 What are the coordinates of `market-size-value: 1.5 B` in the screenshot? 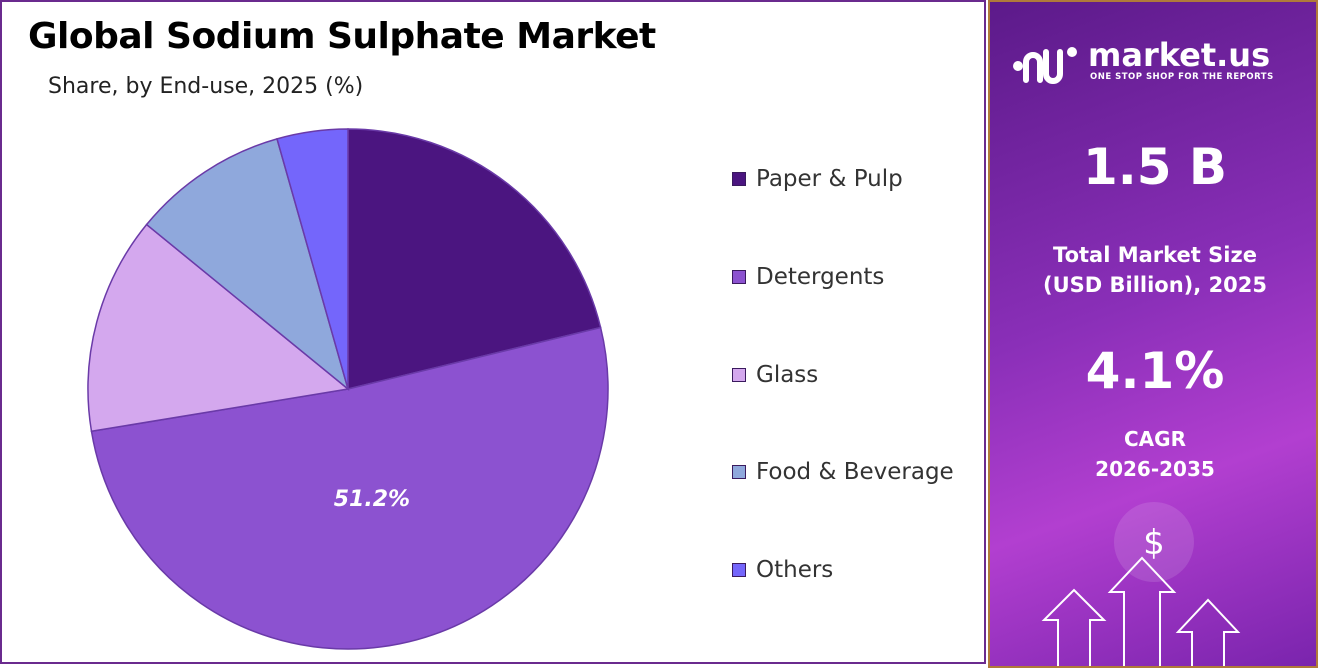 It's located at (1155, 167).